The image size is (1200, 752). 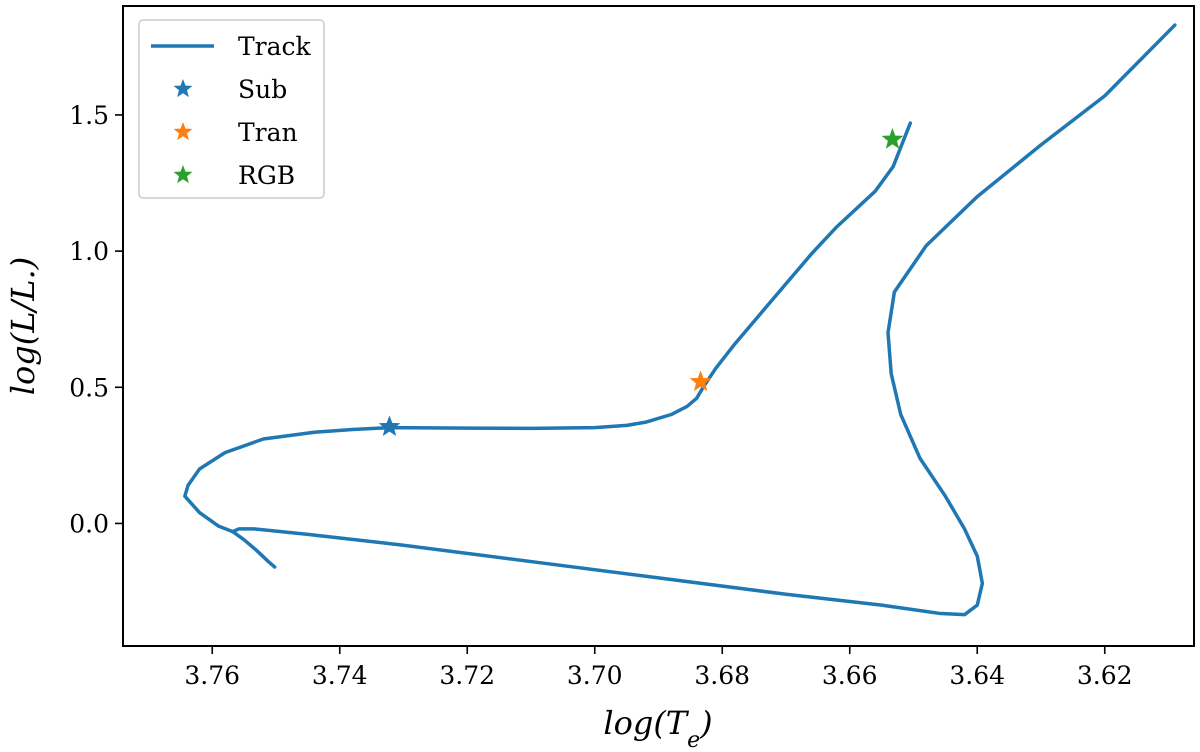 I want to click on y-tick-label: 0.5, so click(x=89, y=387).